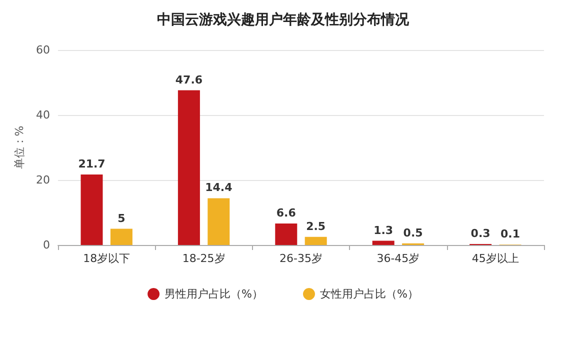 This screenshot has height=343, width=566. I want to click on x-tick-label: 18-25岁, so click(204, 258).